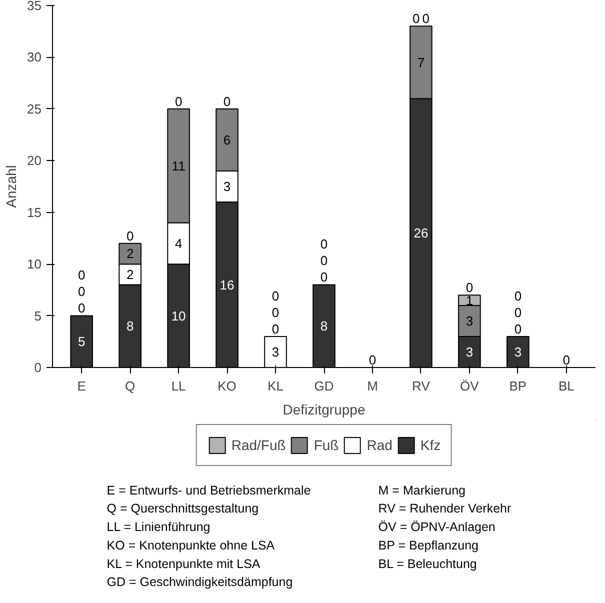  I want to click on text: ÖV = ÖPNV-Anlagen, so click(437, 527).